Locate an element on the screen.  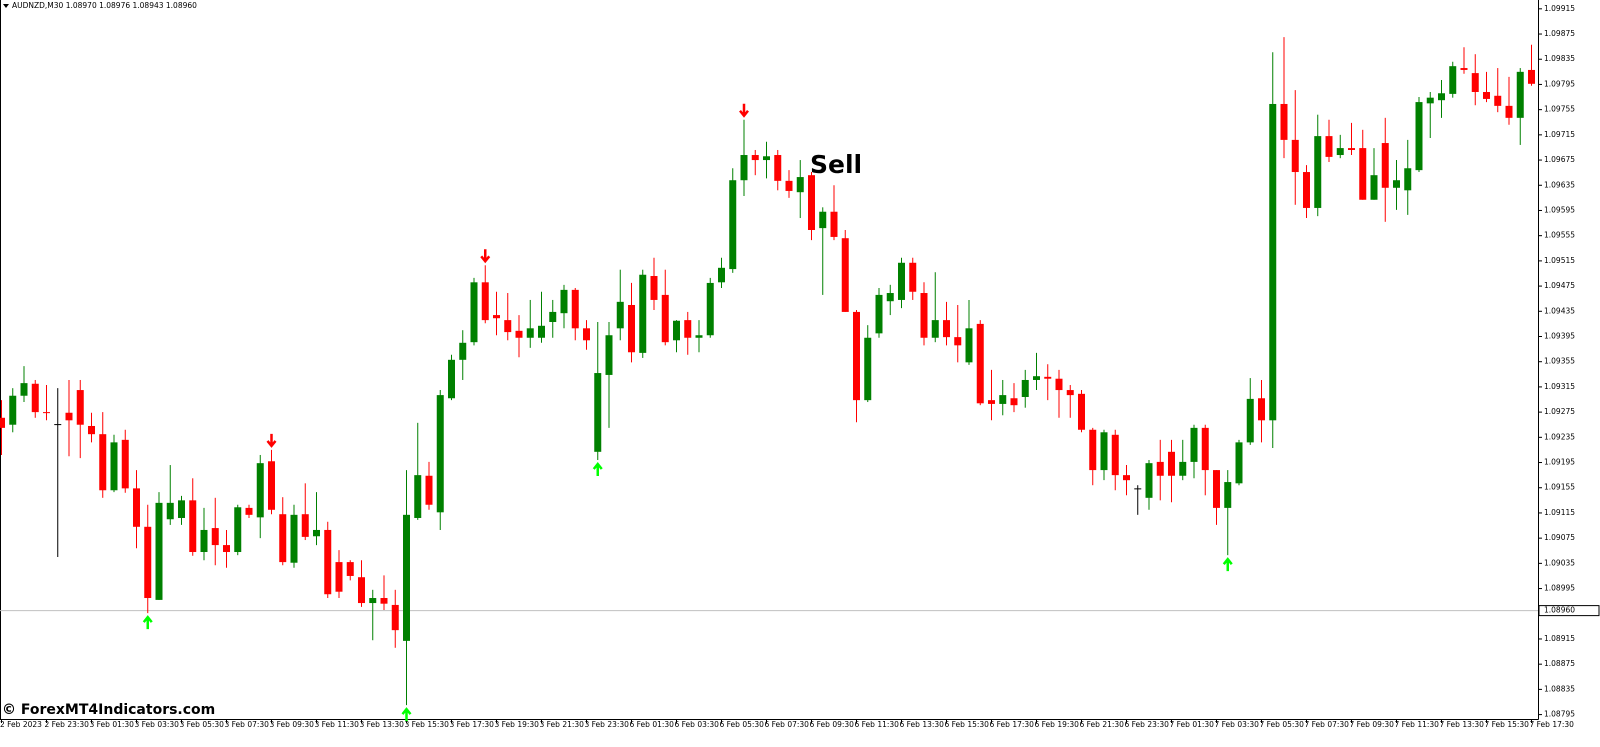
x-tick-label: 2 Feb 2023 is located at coordinates (21, 724).